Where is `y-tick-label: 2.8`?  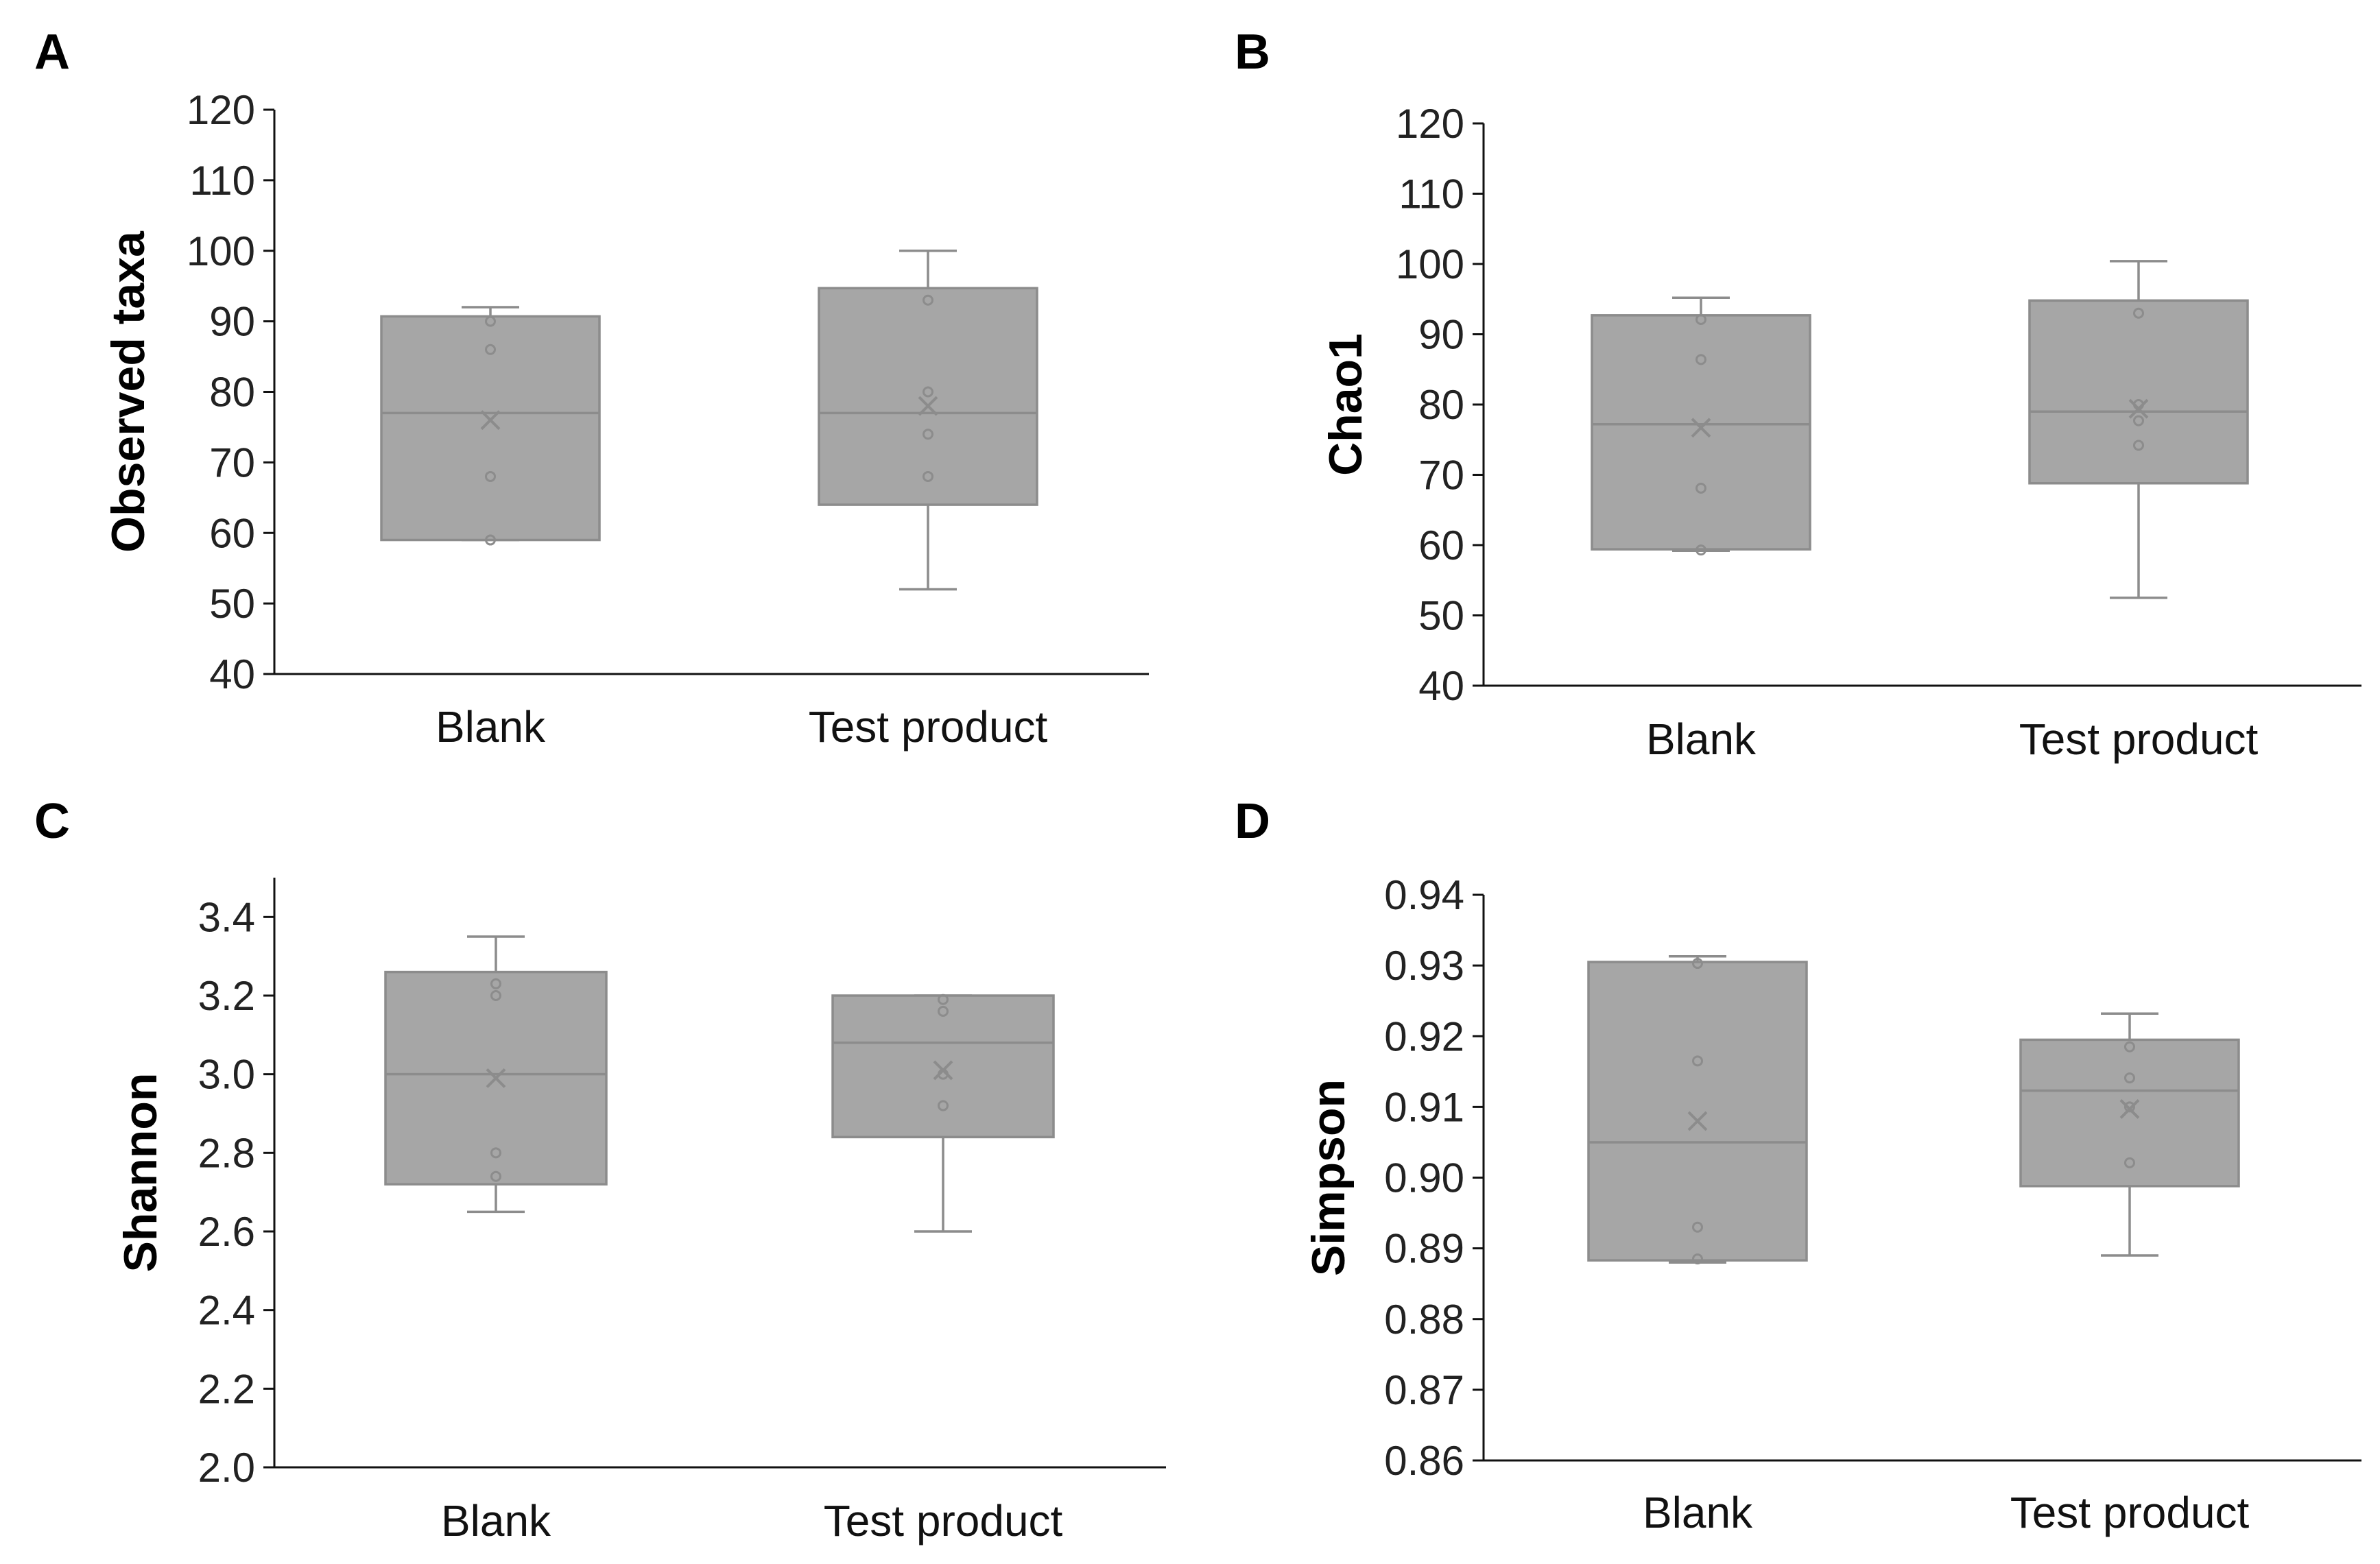
y-tick-label: 2.8 is located at coordinates (227, 1153).